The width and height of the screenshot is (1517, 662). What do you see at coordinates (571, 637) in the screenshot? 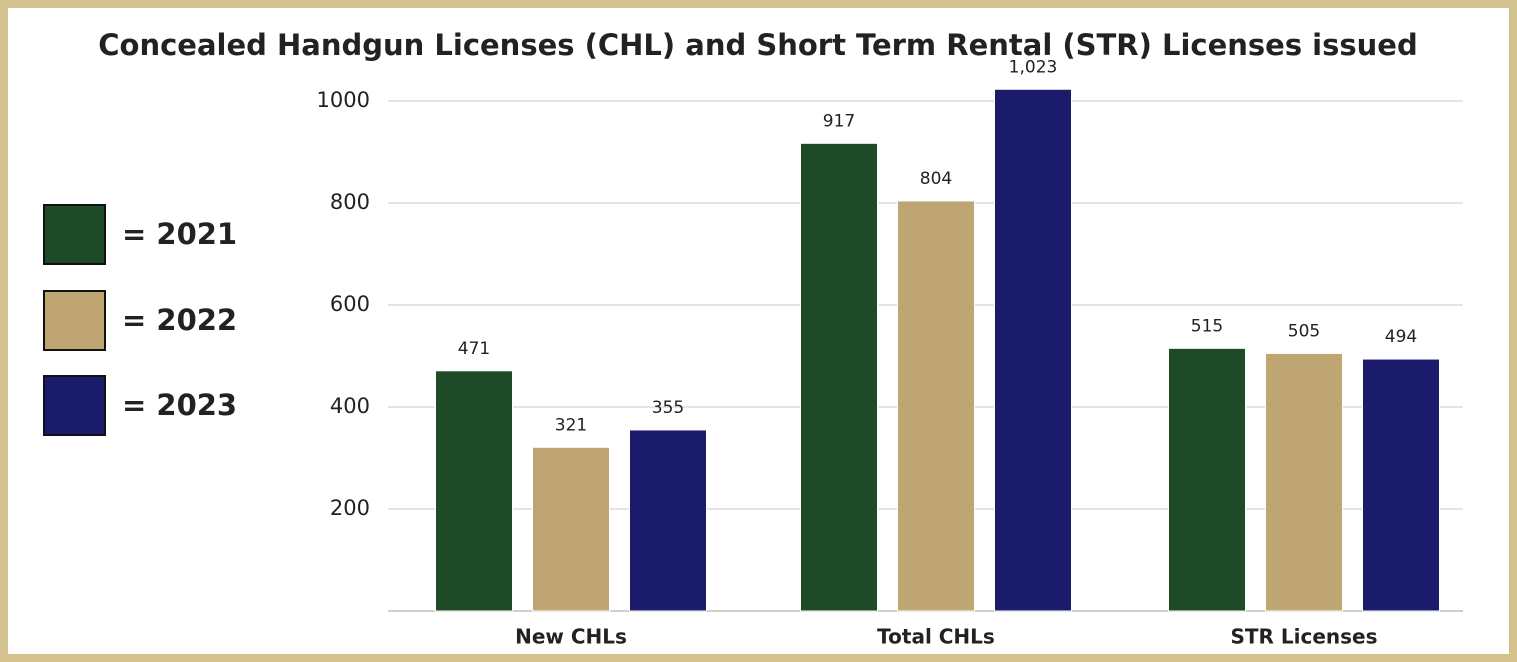
I see `x-tick-label: New CHLs` at bounding box center [571, 637].